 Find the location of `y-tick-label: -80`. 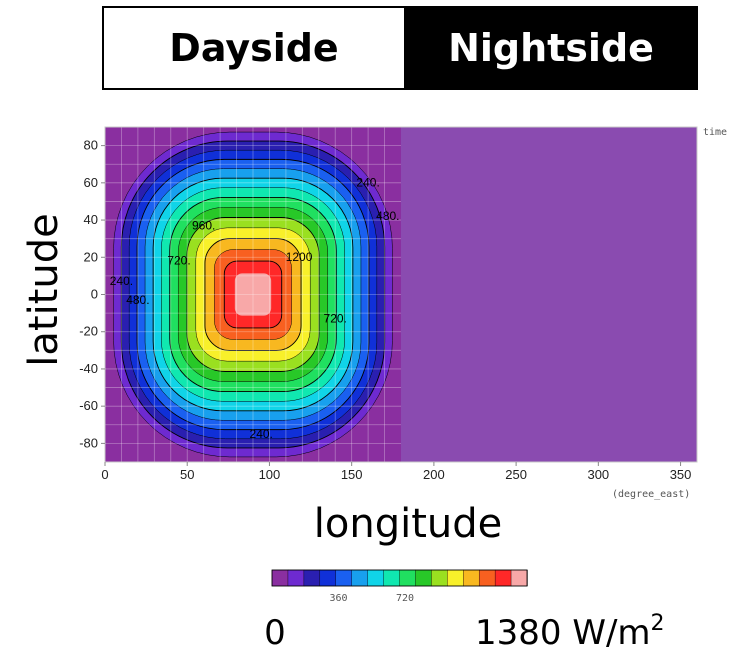

y-tick-label: -80 is located at coordinates (88, 442).